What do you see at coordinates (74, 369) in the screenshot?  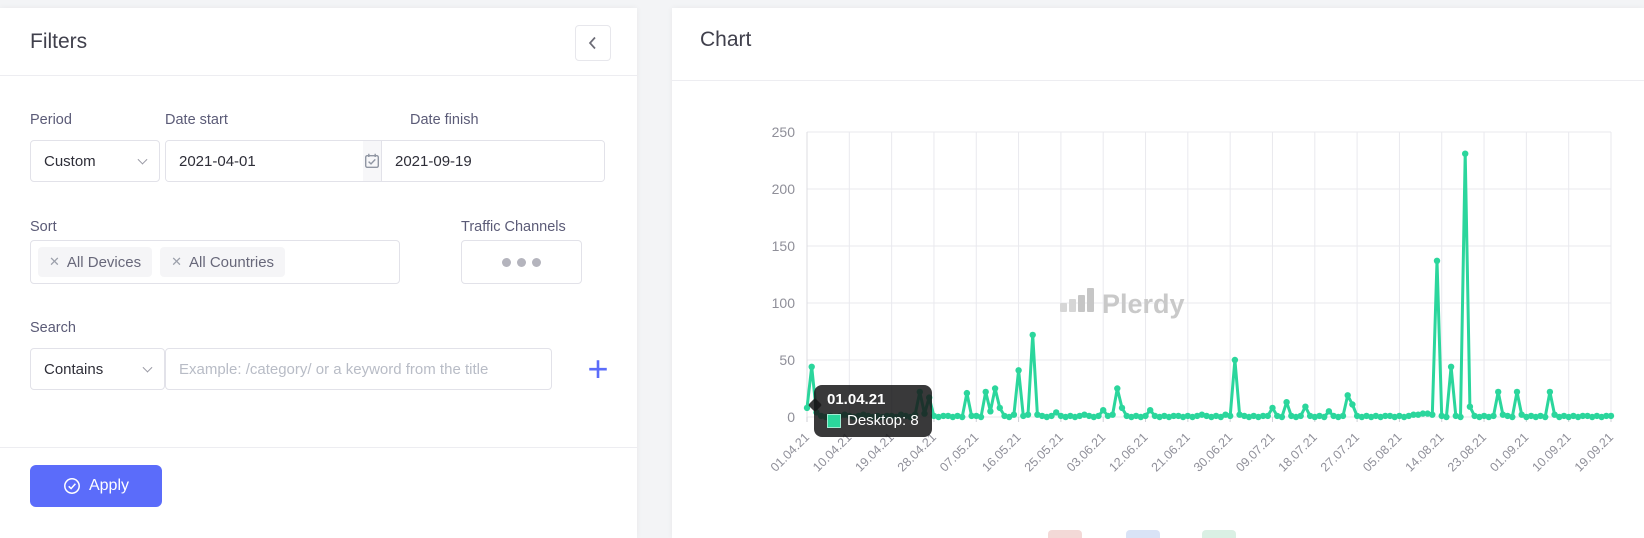 I see `search-operator-value: Contains` at bounding box center [74, 369].